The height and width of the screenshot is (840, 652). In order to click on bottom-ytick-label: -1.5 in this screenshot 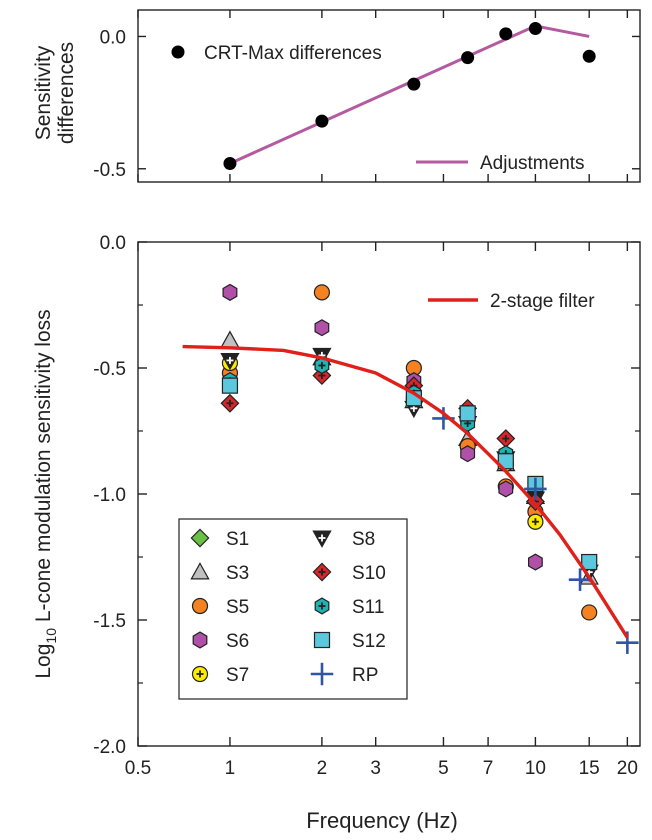, I will do `click(109, 621)`.